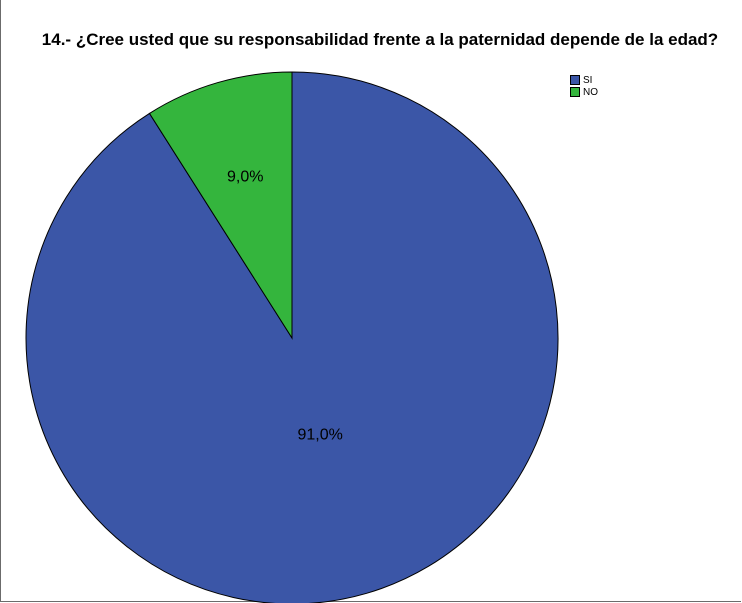 This screenshot has height=603, width=742. I want to click on legend-swatch-si, so click(575, 80).